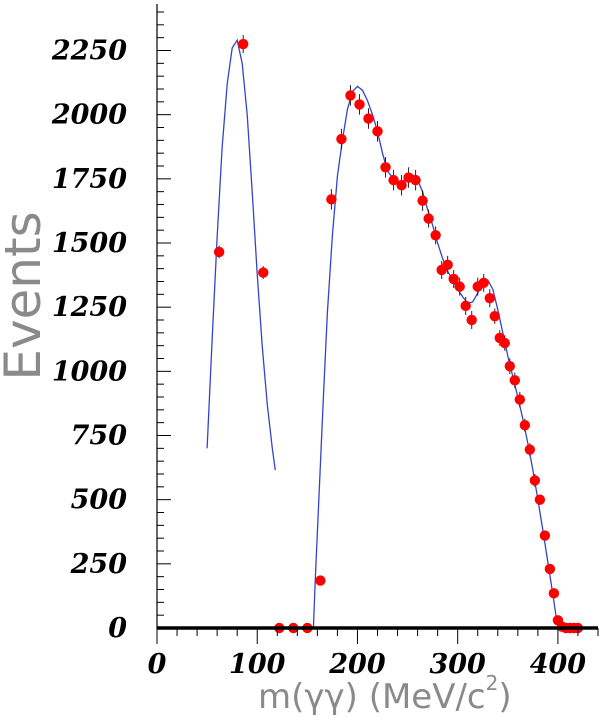 The width and height of the screenshot is (600, 716). What do you see at coordinates (372, 696) in the screenshot?
I see `x-axis-title-main: m(γγ) (MeV/c` at bounding box center [372, 696].